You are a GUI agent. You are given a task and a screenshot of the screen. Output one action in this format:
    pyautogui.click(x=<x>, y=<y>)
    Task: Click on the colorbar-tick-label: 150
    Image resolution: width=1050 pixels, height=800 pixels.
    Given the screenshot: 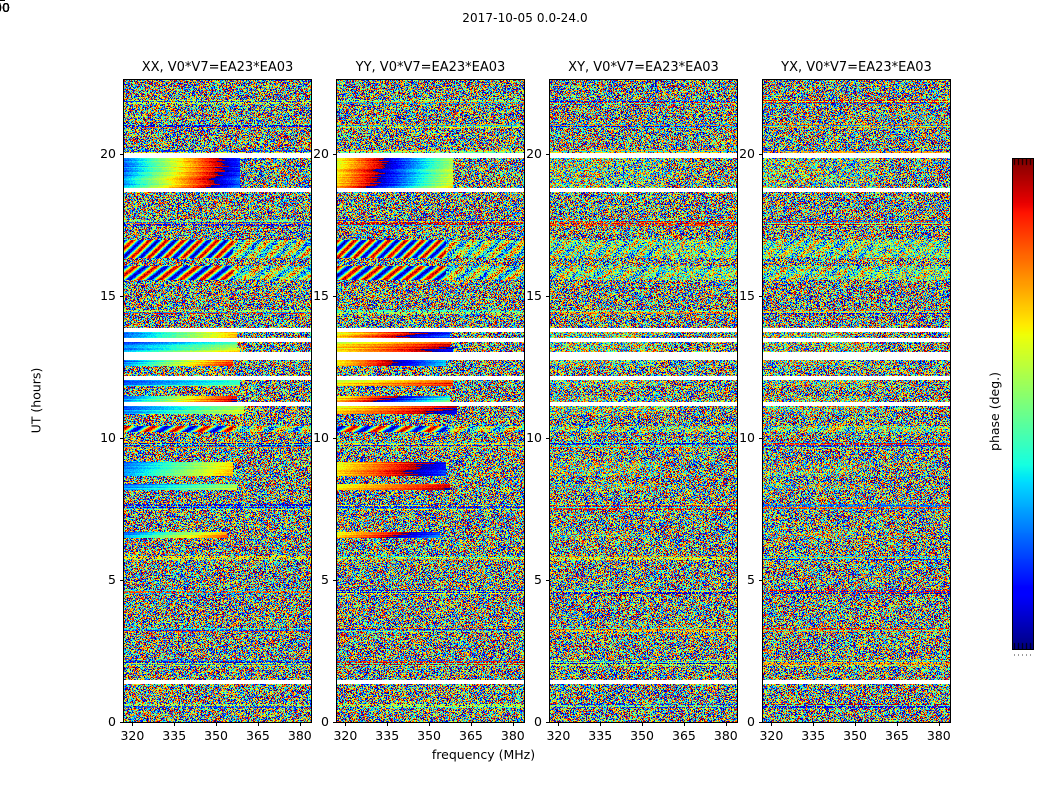 What is the action you would take?
    pyautogui.click(x=5, y=7)
    